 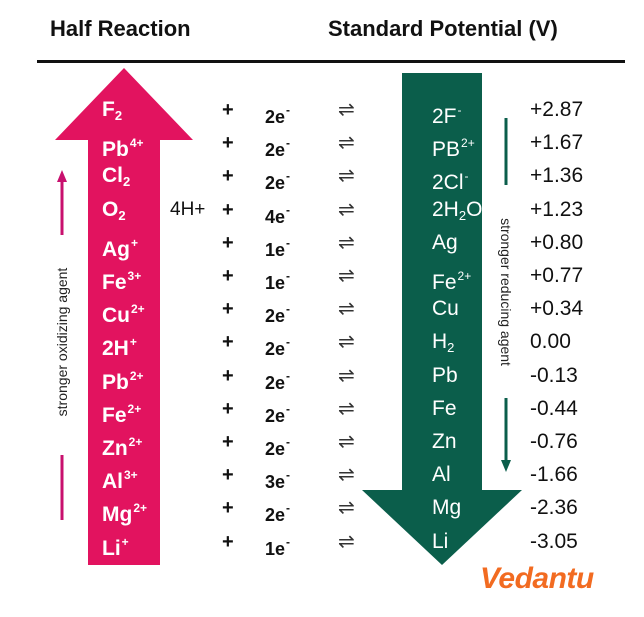 I want to click on oxidizing-species: Pb4+, so click(x=123, y=144).